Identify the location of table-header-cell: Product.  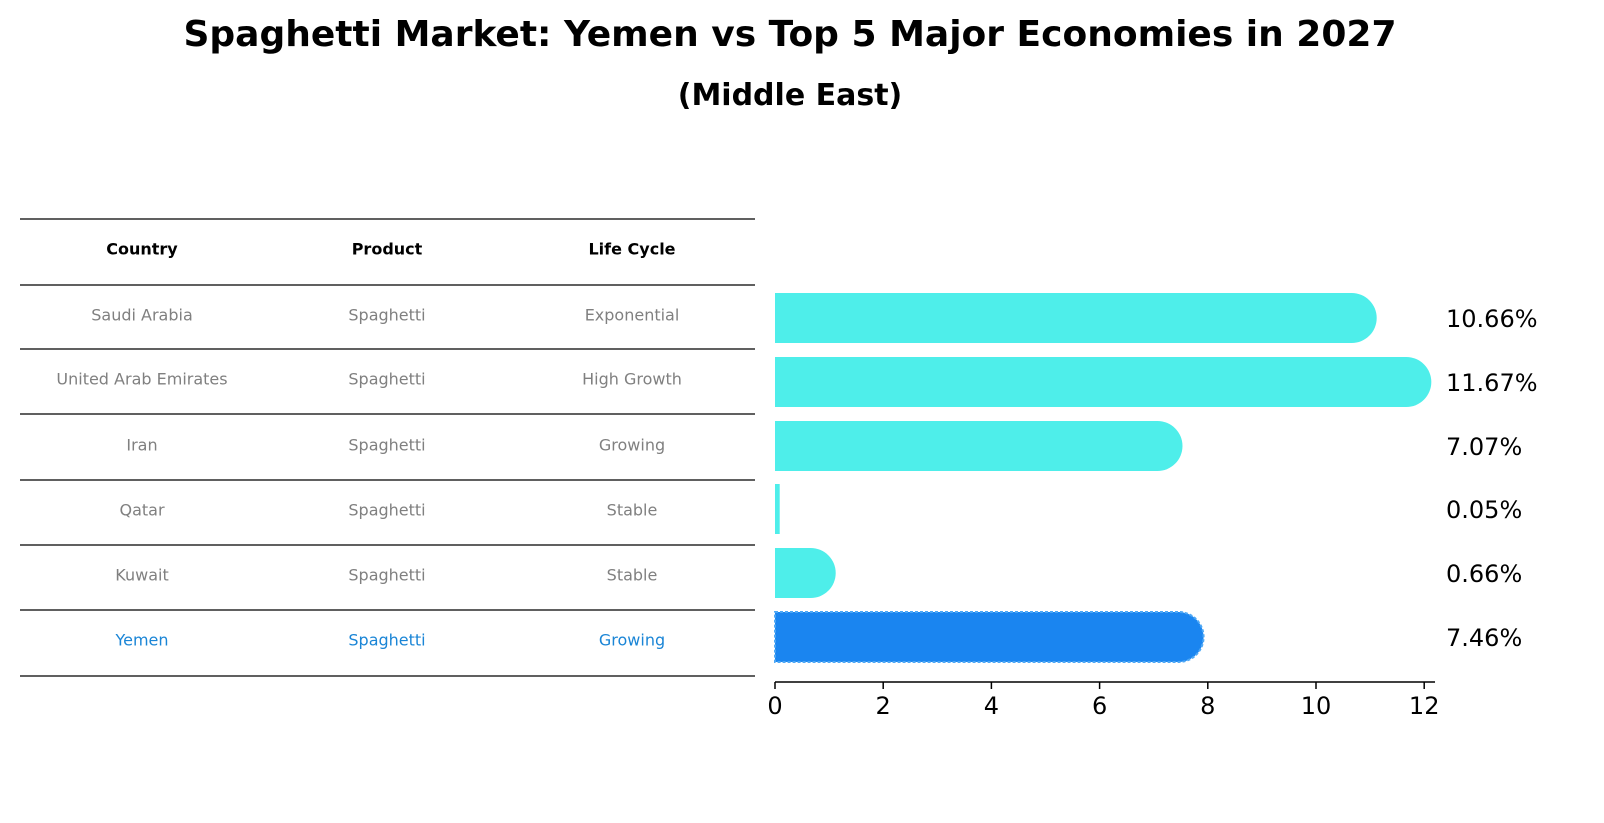
(387, 249).